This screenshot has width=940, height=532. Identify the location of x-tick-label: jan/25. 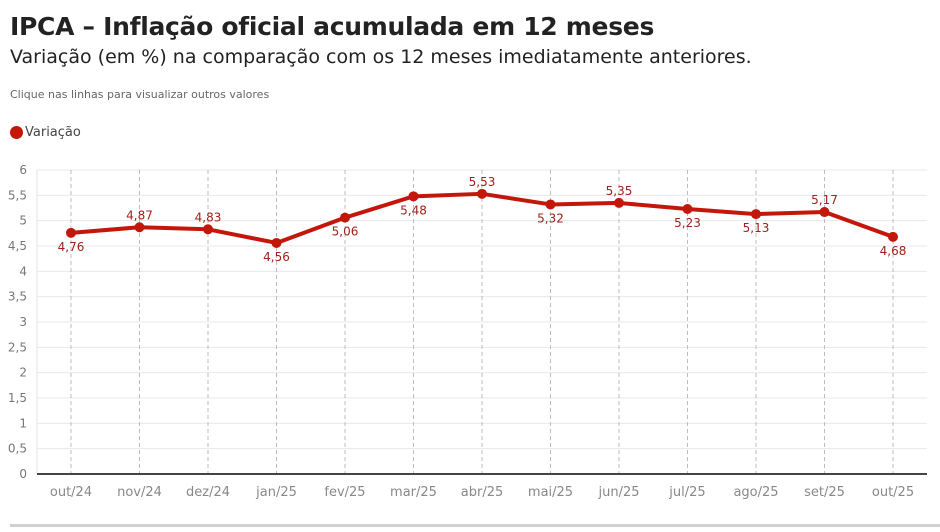
(276, 492).